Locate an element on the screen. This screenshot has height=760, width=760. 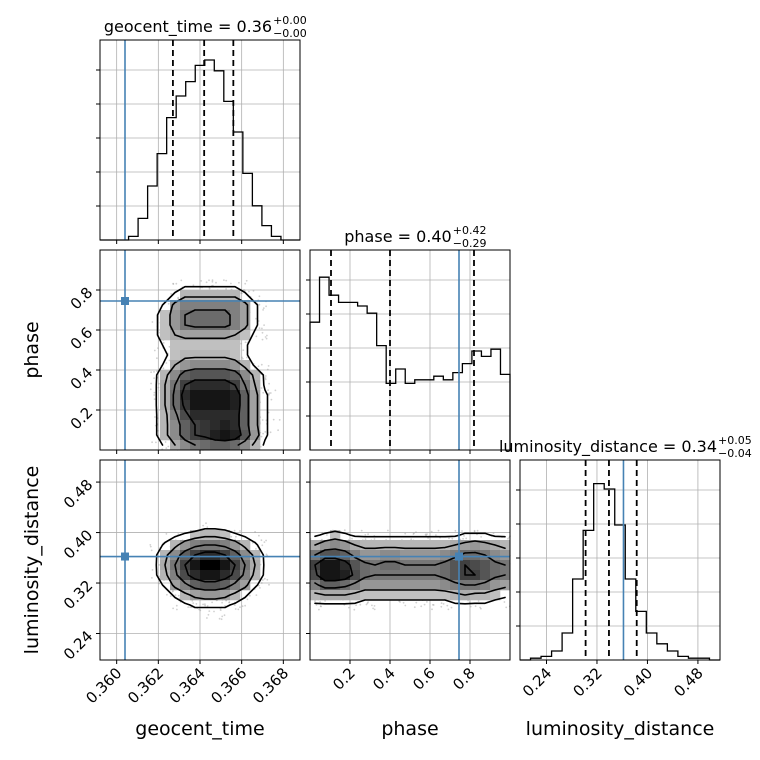
xtick-label-geocent_time-3: 0.366 is located at coordinates (228, 685).